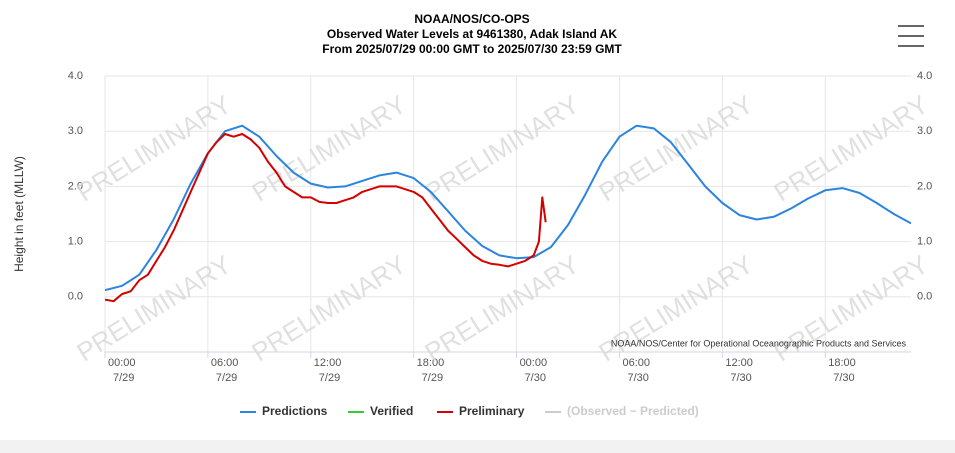  Describe the element at coordinates (924, 76) in the screenshot. I see `y2-tick-label: 4.0` at that location.